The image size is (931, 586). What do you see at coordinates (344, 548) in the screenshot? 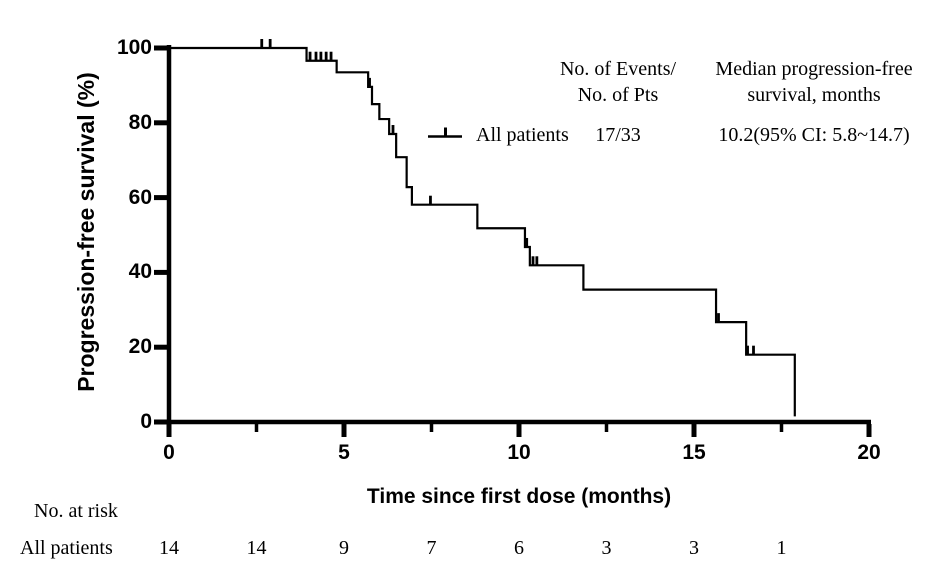
I see `risk-table-value: 9` at bounding box center [344, 548].